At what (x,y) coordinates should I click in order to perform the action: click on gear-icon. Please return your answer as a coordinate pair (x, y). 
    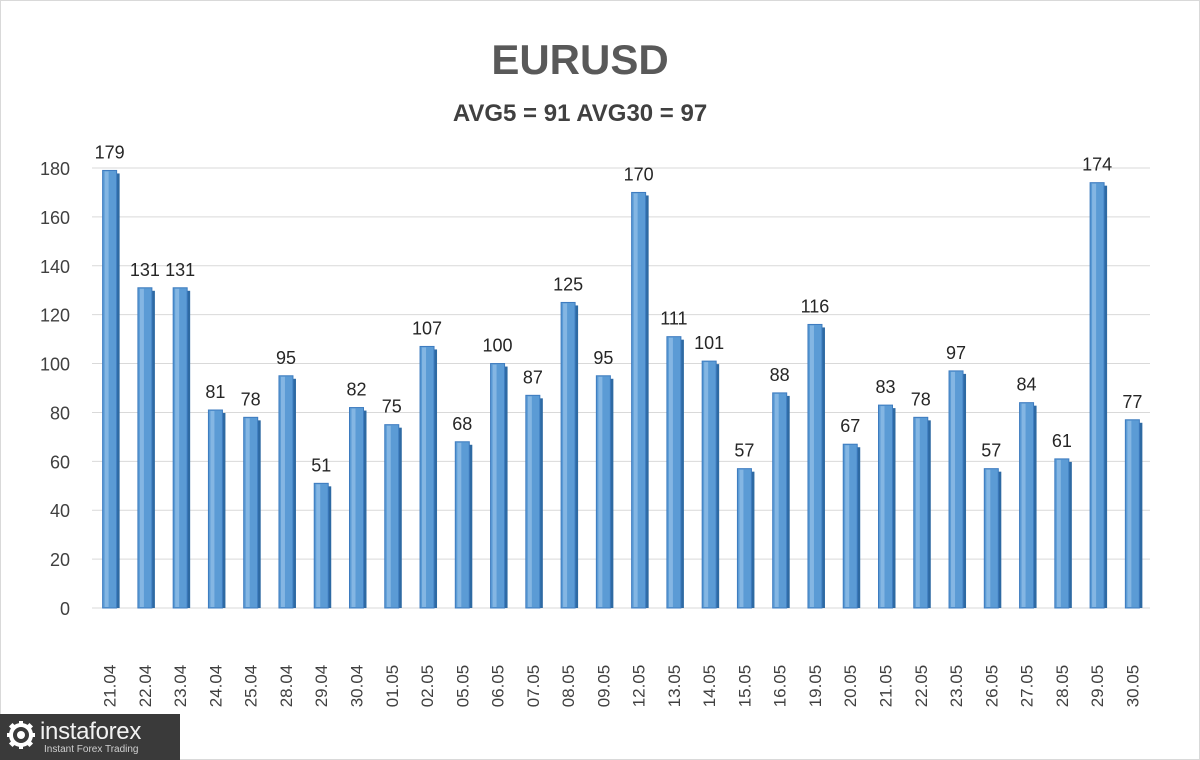
    Looking at the image, I should click on (21, 735).